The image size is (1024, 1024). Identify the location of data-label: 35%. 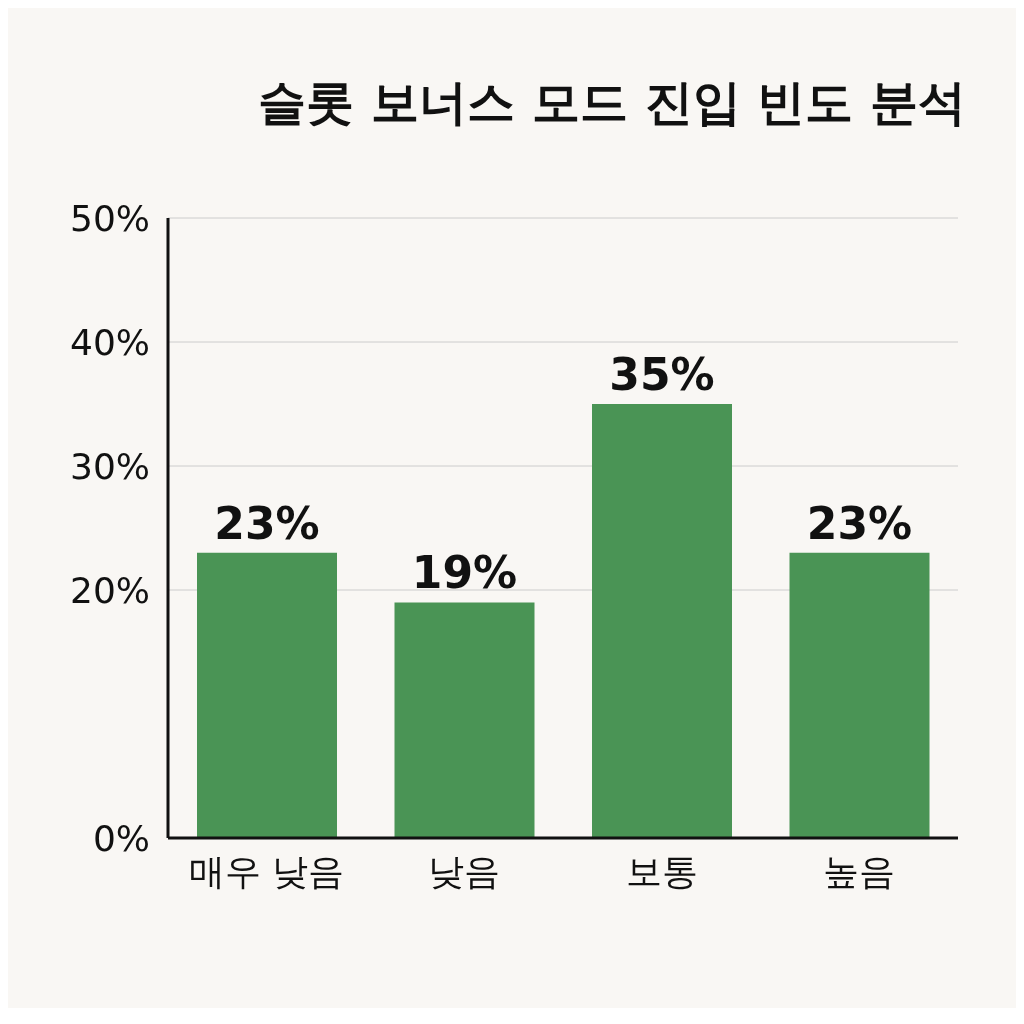
(662, 374).